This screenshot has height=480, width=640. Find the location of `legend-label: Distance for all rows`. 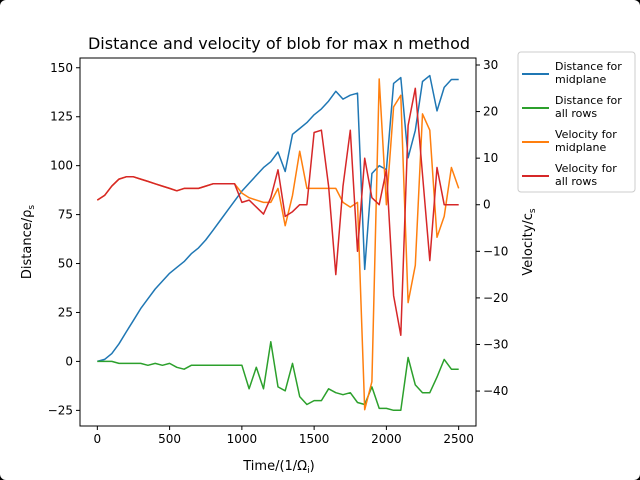

legend-label: Distance for all rows is located at coordinates (588, 107).